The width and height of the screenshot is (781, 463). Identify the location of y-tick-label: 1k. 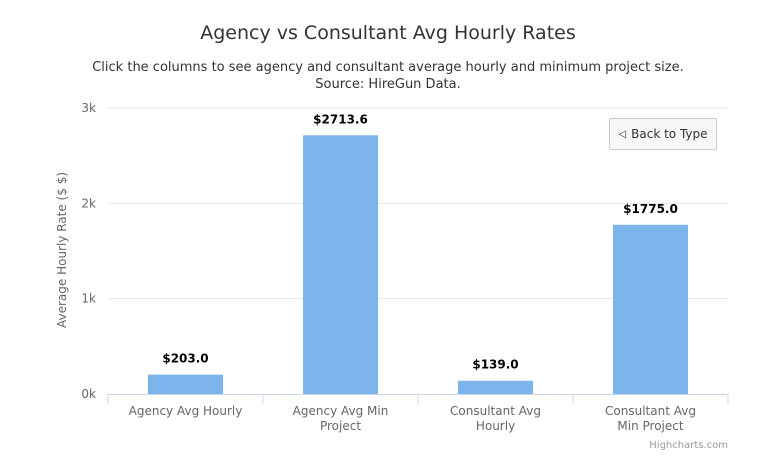
(88, 299).